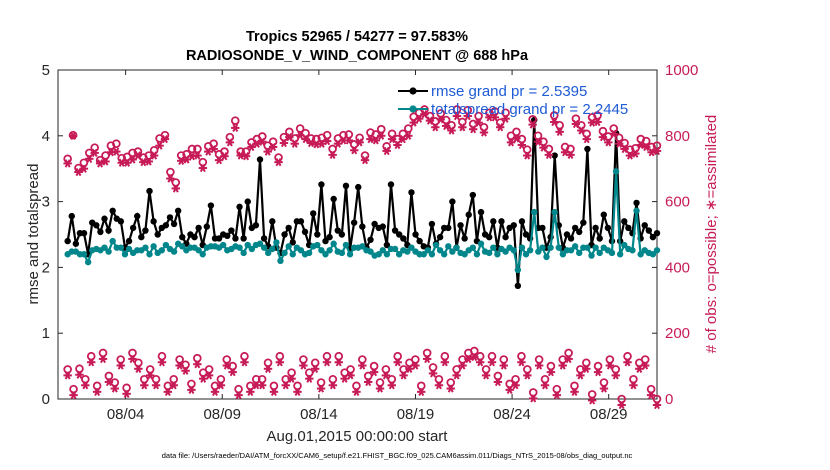  What do you see at coordinates (529, 109) in the screenshot?
I see `legend-spread-label: totalspread grand pr = 2.2445` at bounding box center [529, 109].